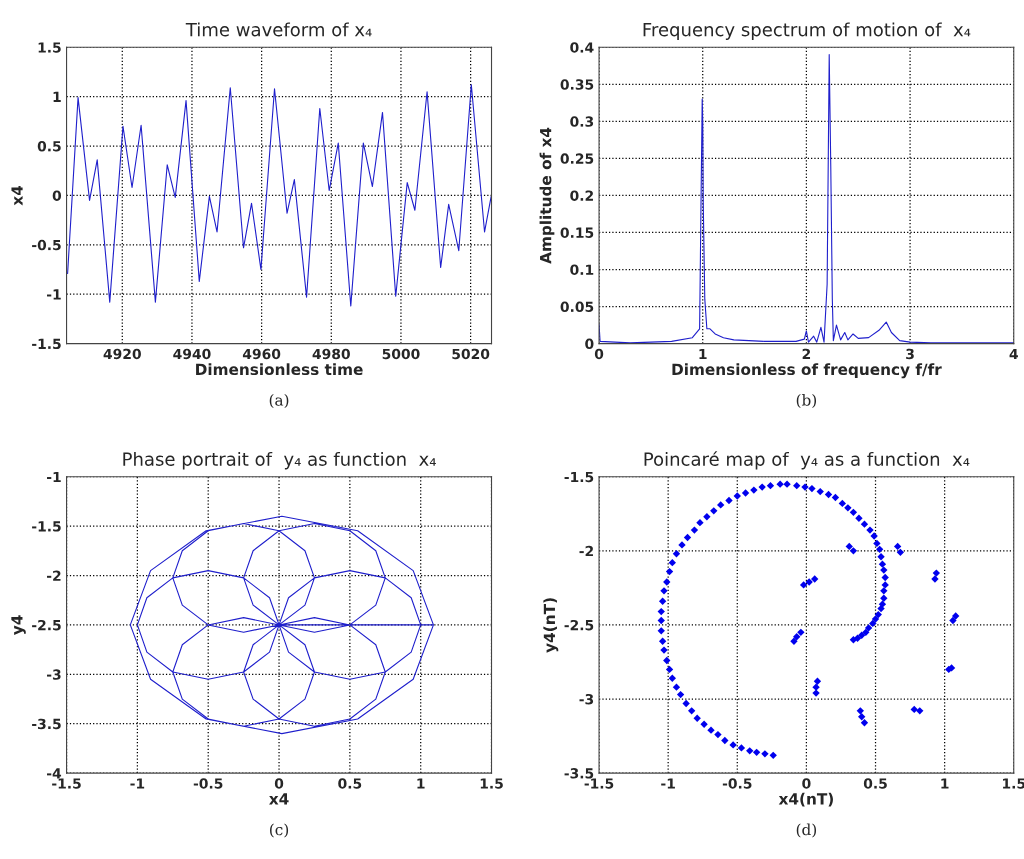 This screenshot has height=859, width=1024. I want to click on y-tick-label: 0.05, so click(577, 307).